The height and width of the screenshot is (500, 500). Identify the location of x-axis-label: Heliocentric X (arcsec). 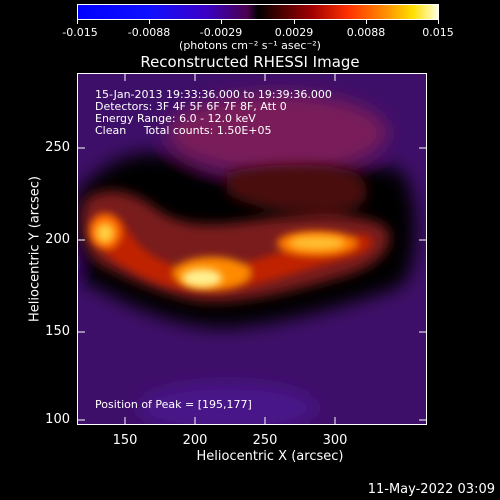
(270, 456).